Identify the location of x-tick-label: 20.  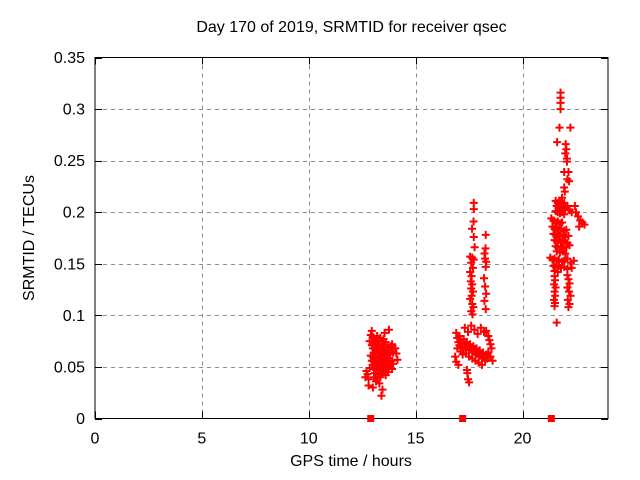
(523, 439).